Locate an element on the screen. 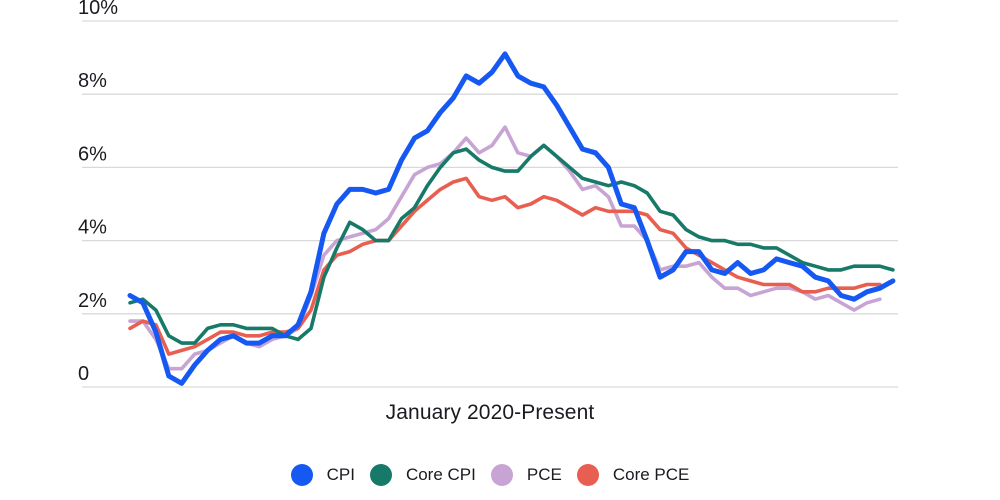  legend-dot-core-cpi is located at coordinates (380, 475).